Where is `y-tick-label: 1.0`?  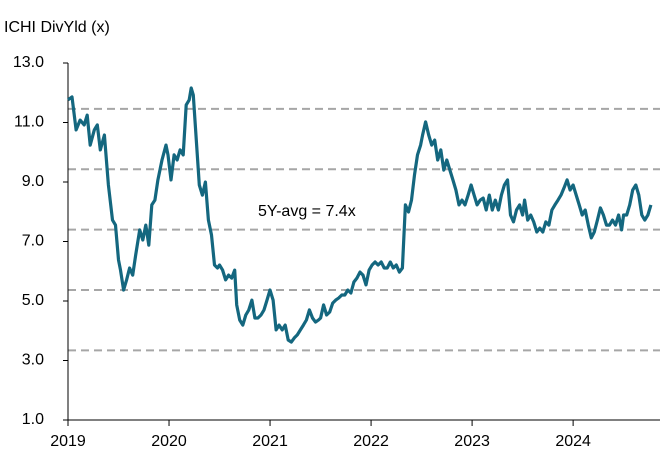 y-tick-label: 1.0 is located at coordinates (33, 419).